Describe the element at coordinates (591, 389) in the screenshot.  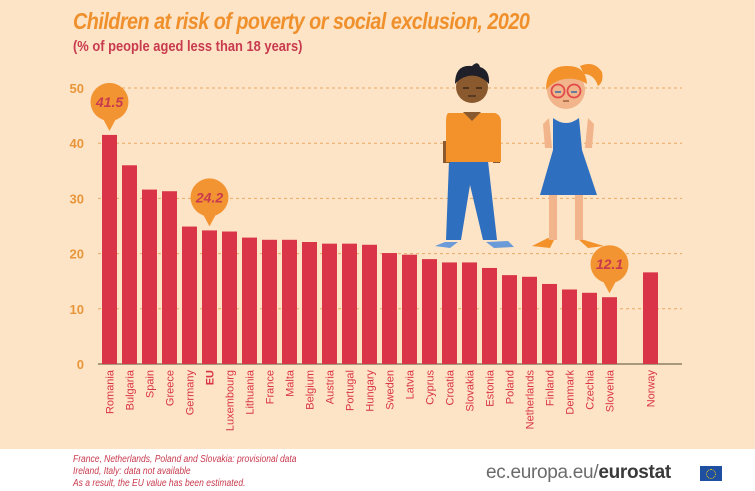
I see `x-tick-label: Czechia` at that location.